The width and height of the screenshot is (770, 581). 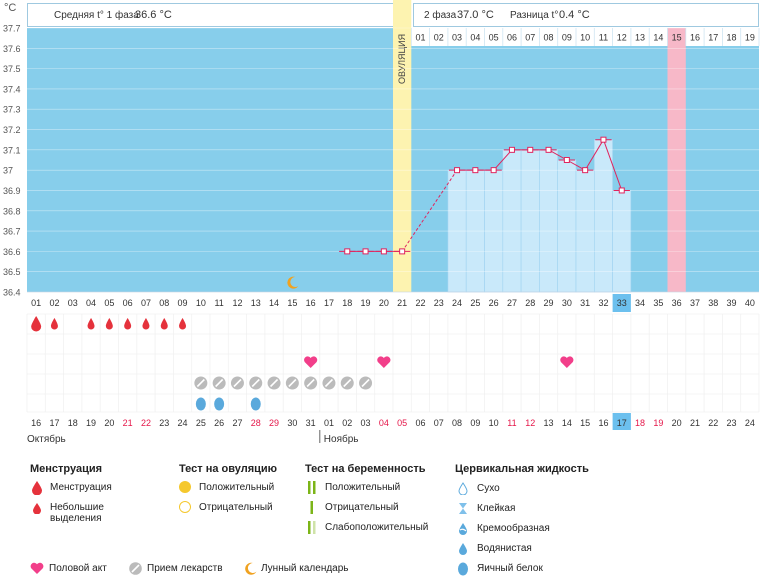 I want to click on calendar-date: 02, so click(x=347, y=423).